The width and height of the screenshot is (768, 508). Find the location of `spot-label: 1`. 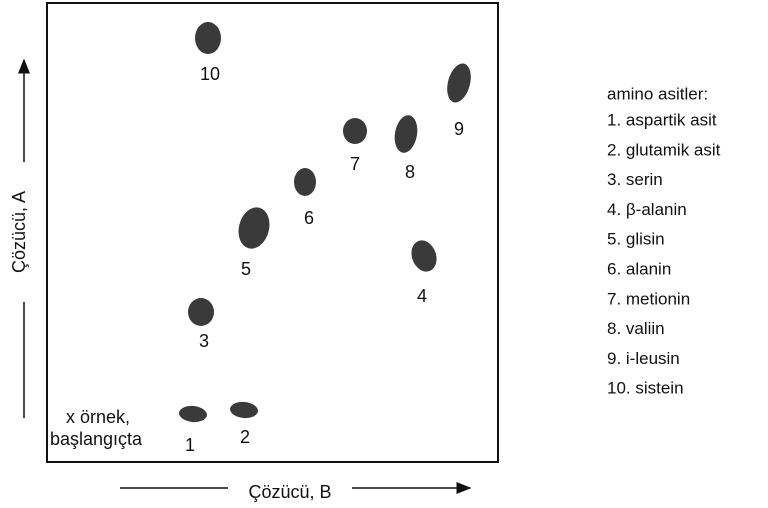

spot-label: 1 is located at coordinates (190, 445).